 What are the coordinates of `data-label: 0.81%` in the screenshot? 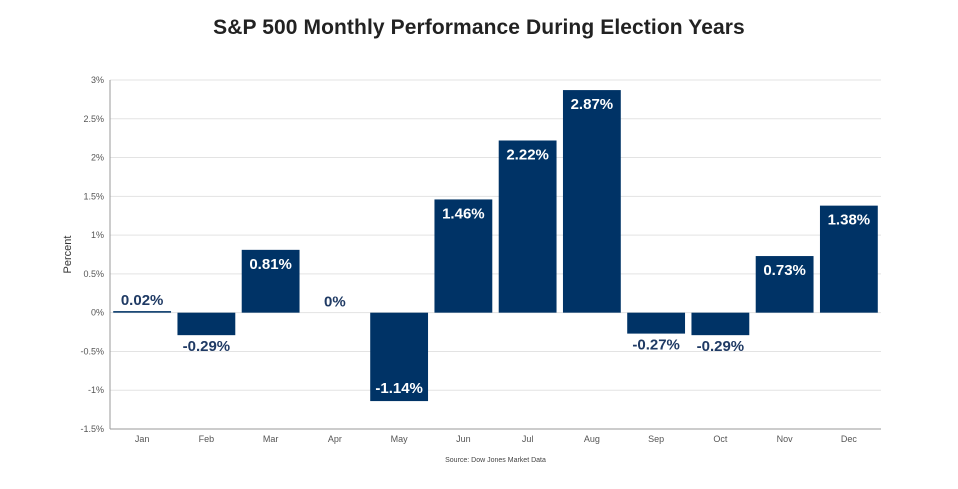 It's located at (270, 264).